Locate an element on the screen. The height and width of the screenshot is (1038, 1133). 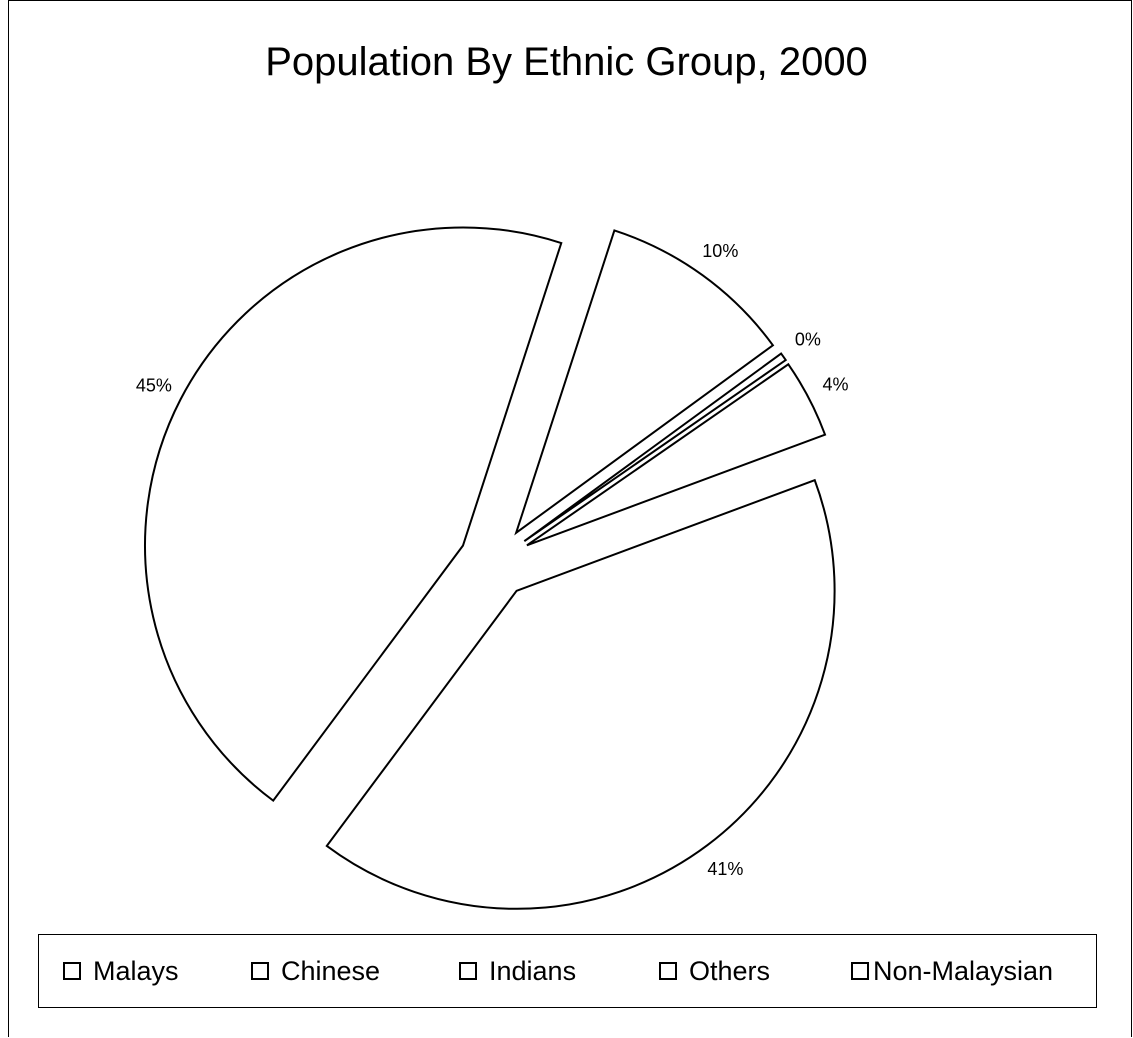
pie-label-malays: 45% is located at coordinates (154, 386).